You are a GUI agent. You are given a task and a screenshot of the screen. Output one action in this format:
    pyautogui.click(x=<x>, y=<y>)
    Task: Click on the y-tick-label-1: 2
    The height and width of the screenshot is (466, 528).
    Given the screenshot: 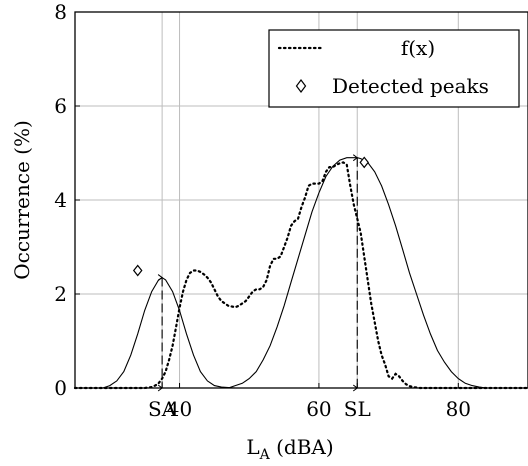 What is the action you would take?
    pyautogui.click(x=60, y=294)
    